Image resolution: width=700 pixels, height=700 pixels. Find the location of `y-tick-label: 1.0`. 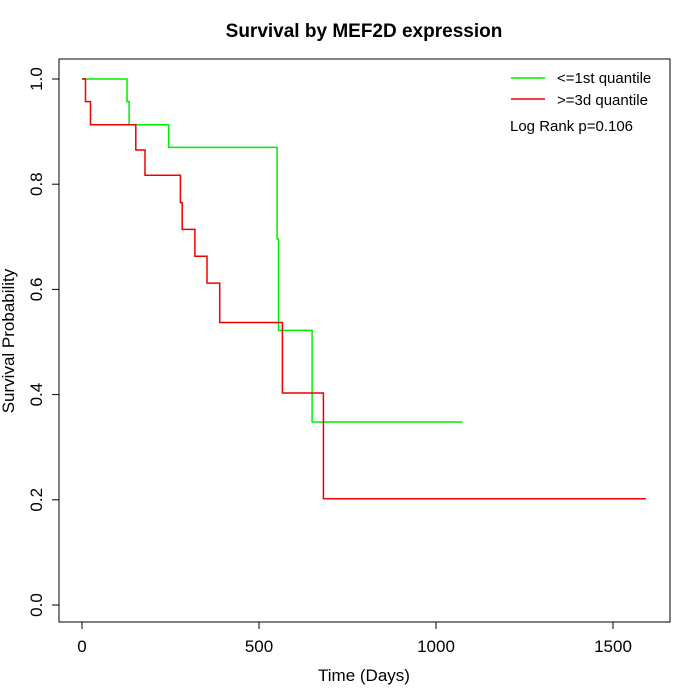

y-tick-label: 1.0 is located at coordinates (36, 79).